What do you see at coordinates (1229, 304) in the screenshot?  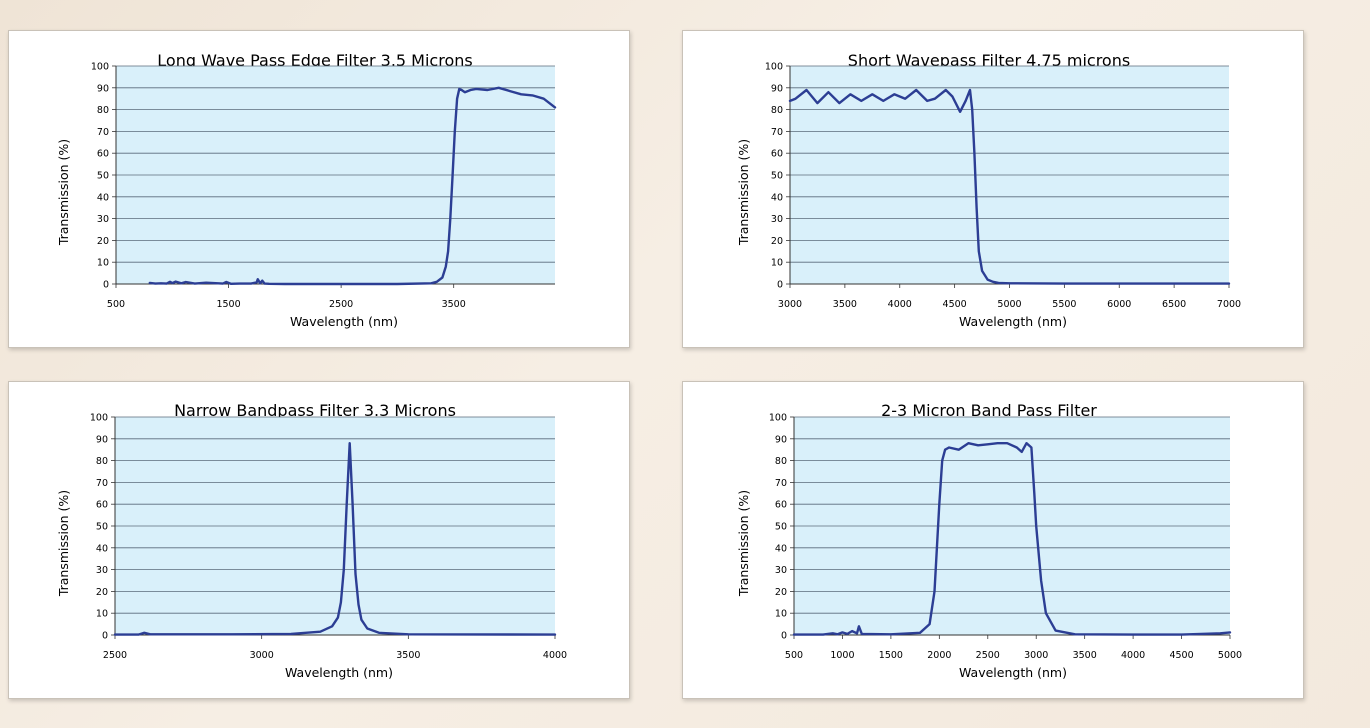 I see `x-tick-label: 7000` at bounding box center [1229, 304].